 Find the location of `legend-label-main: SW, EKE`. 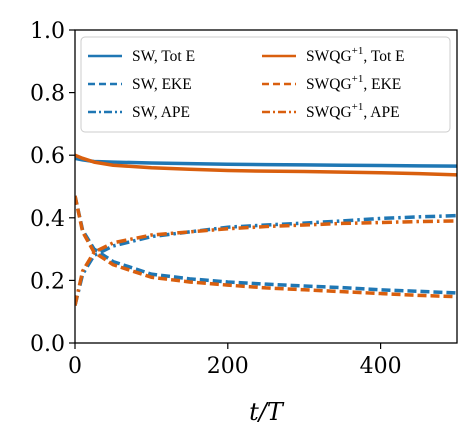

legend-label-main: SW, EKE is located at coordinates (162, 84).